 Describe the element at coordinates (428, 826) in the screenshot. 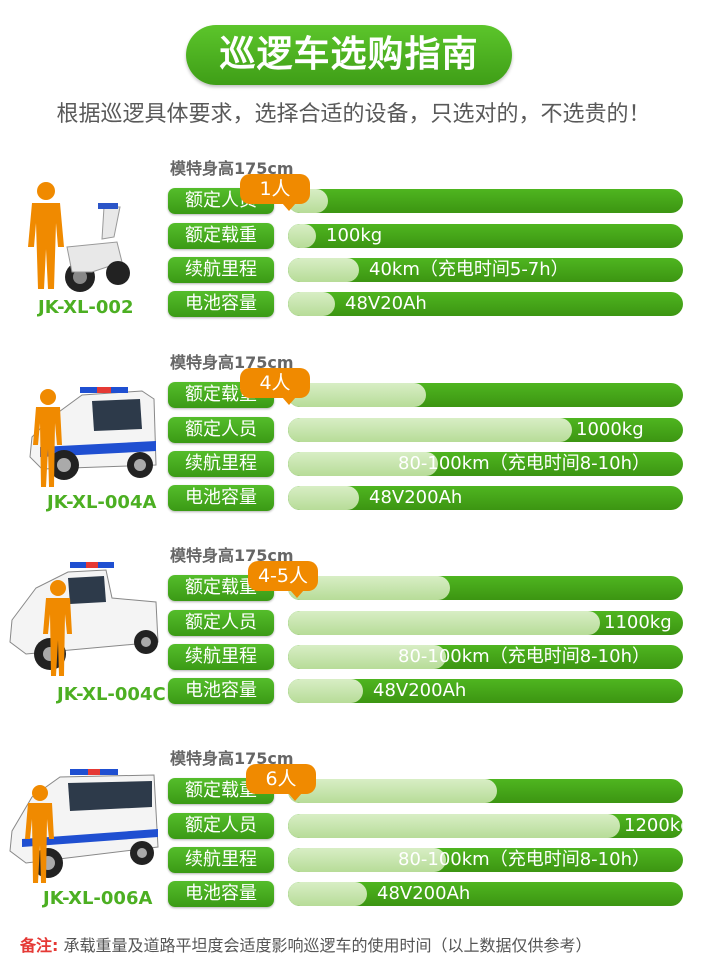

I see `spec-row: 额定人员 1200kg` at that location.